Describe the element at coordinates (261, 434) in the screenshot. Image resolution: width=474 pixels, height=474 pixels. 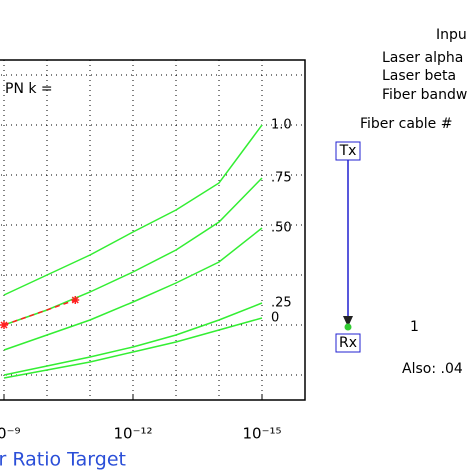
I see `x-tick-label: 10⁻¹⁵` at that location.